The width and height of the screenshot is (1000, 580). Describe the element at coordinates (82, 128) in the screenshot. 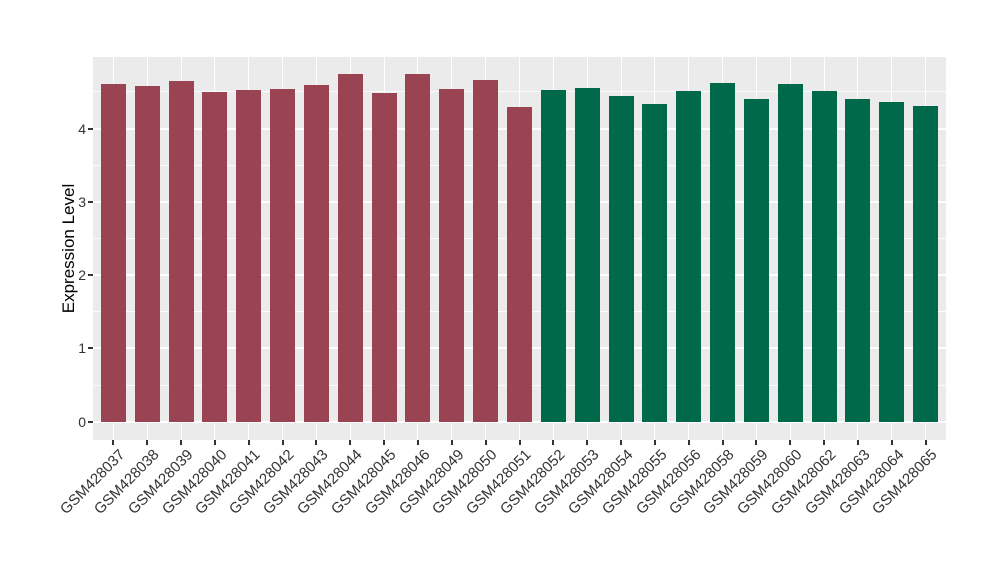

I see `y-tick-label: 4` at that location.